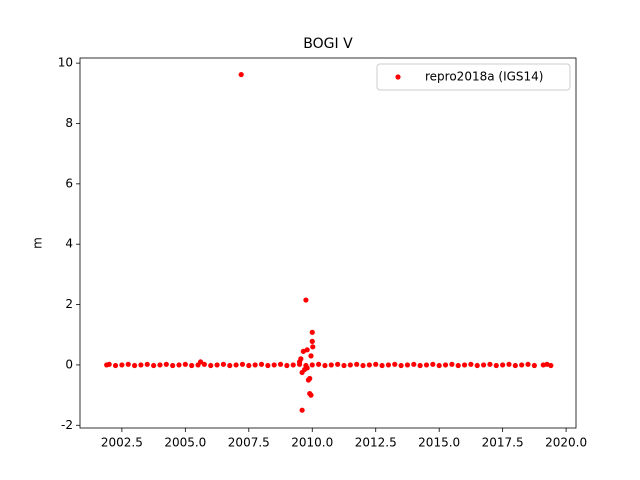 Image resolution: width=640 pixels, height=480 pixels. Describe the element at coordinates (69, 123) in the screenshot. I see `y-tick-label: 8` at that location.